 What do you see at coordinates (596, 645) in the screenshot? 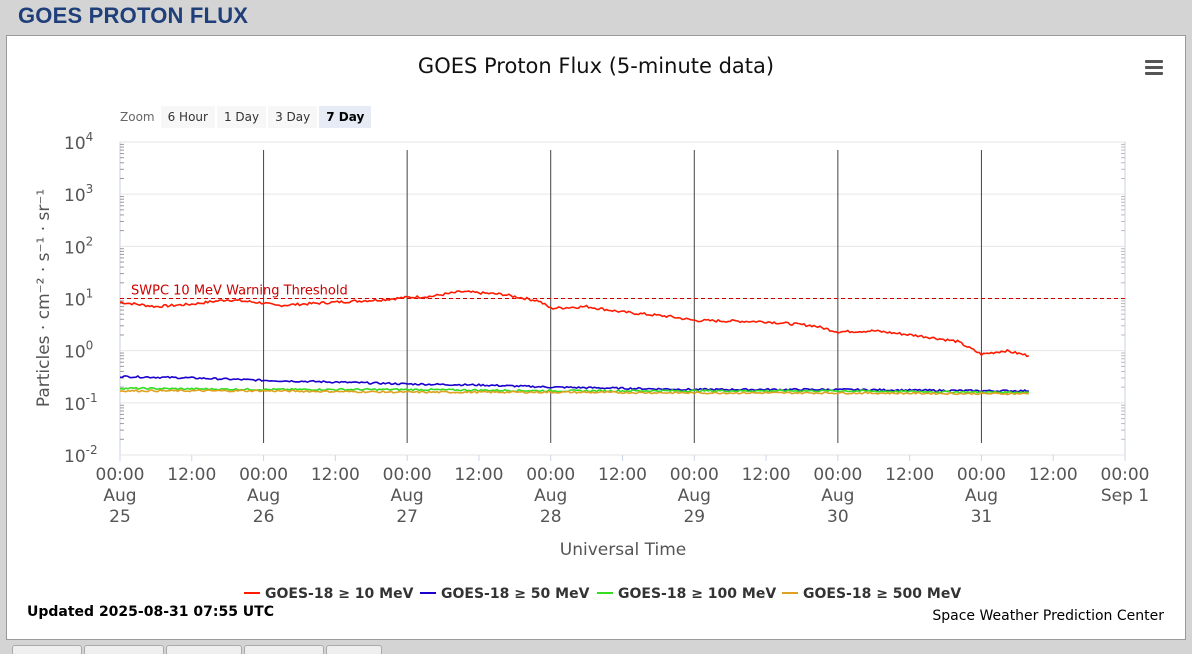
I see `bottom-strip` at bounding box center [596, 645].